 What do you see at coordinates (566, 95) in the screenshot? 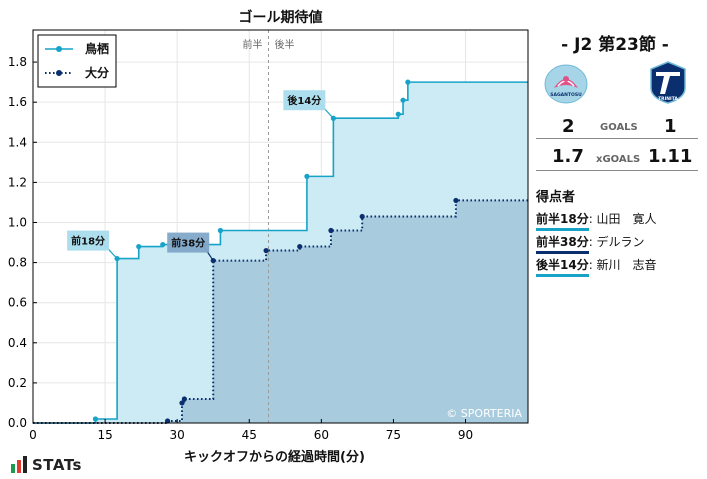
I see `svg-text: SAGANTOSU` at bounding box center [566, 95].